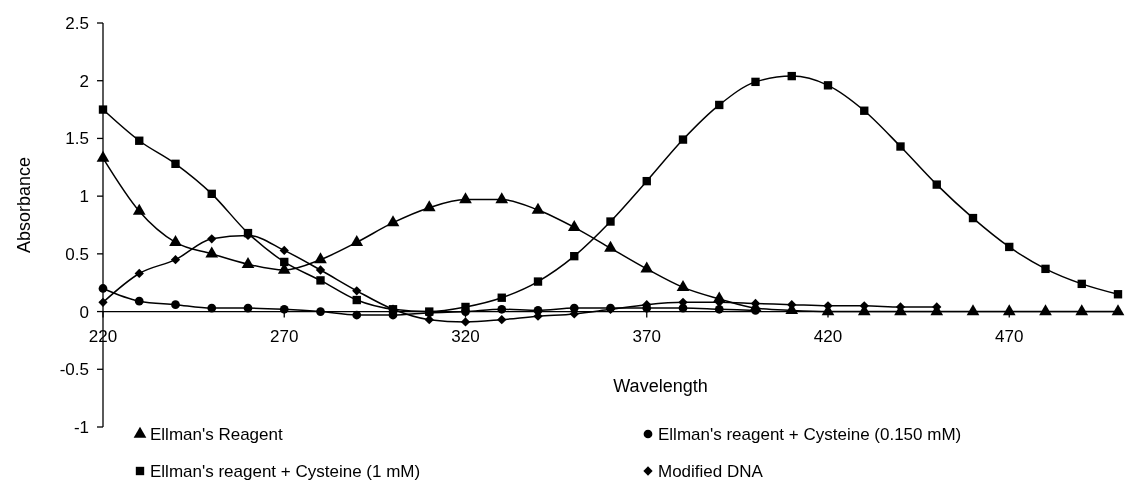 This screenshot has width=1126, height=482. What do you see at coordinates (828, 336) in the screenshot?
I see `x-tick-label: 420` at bounding box center [828, 336].